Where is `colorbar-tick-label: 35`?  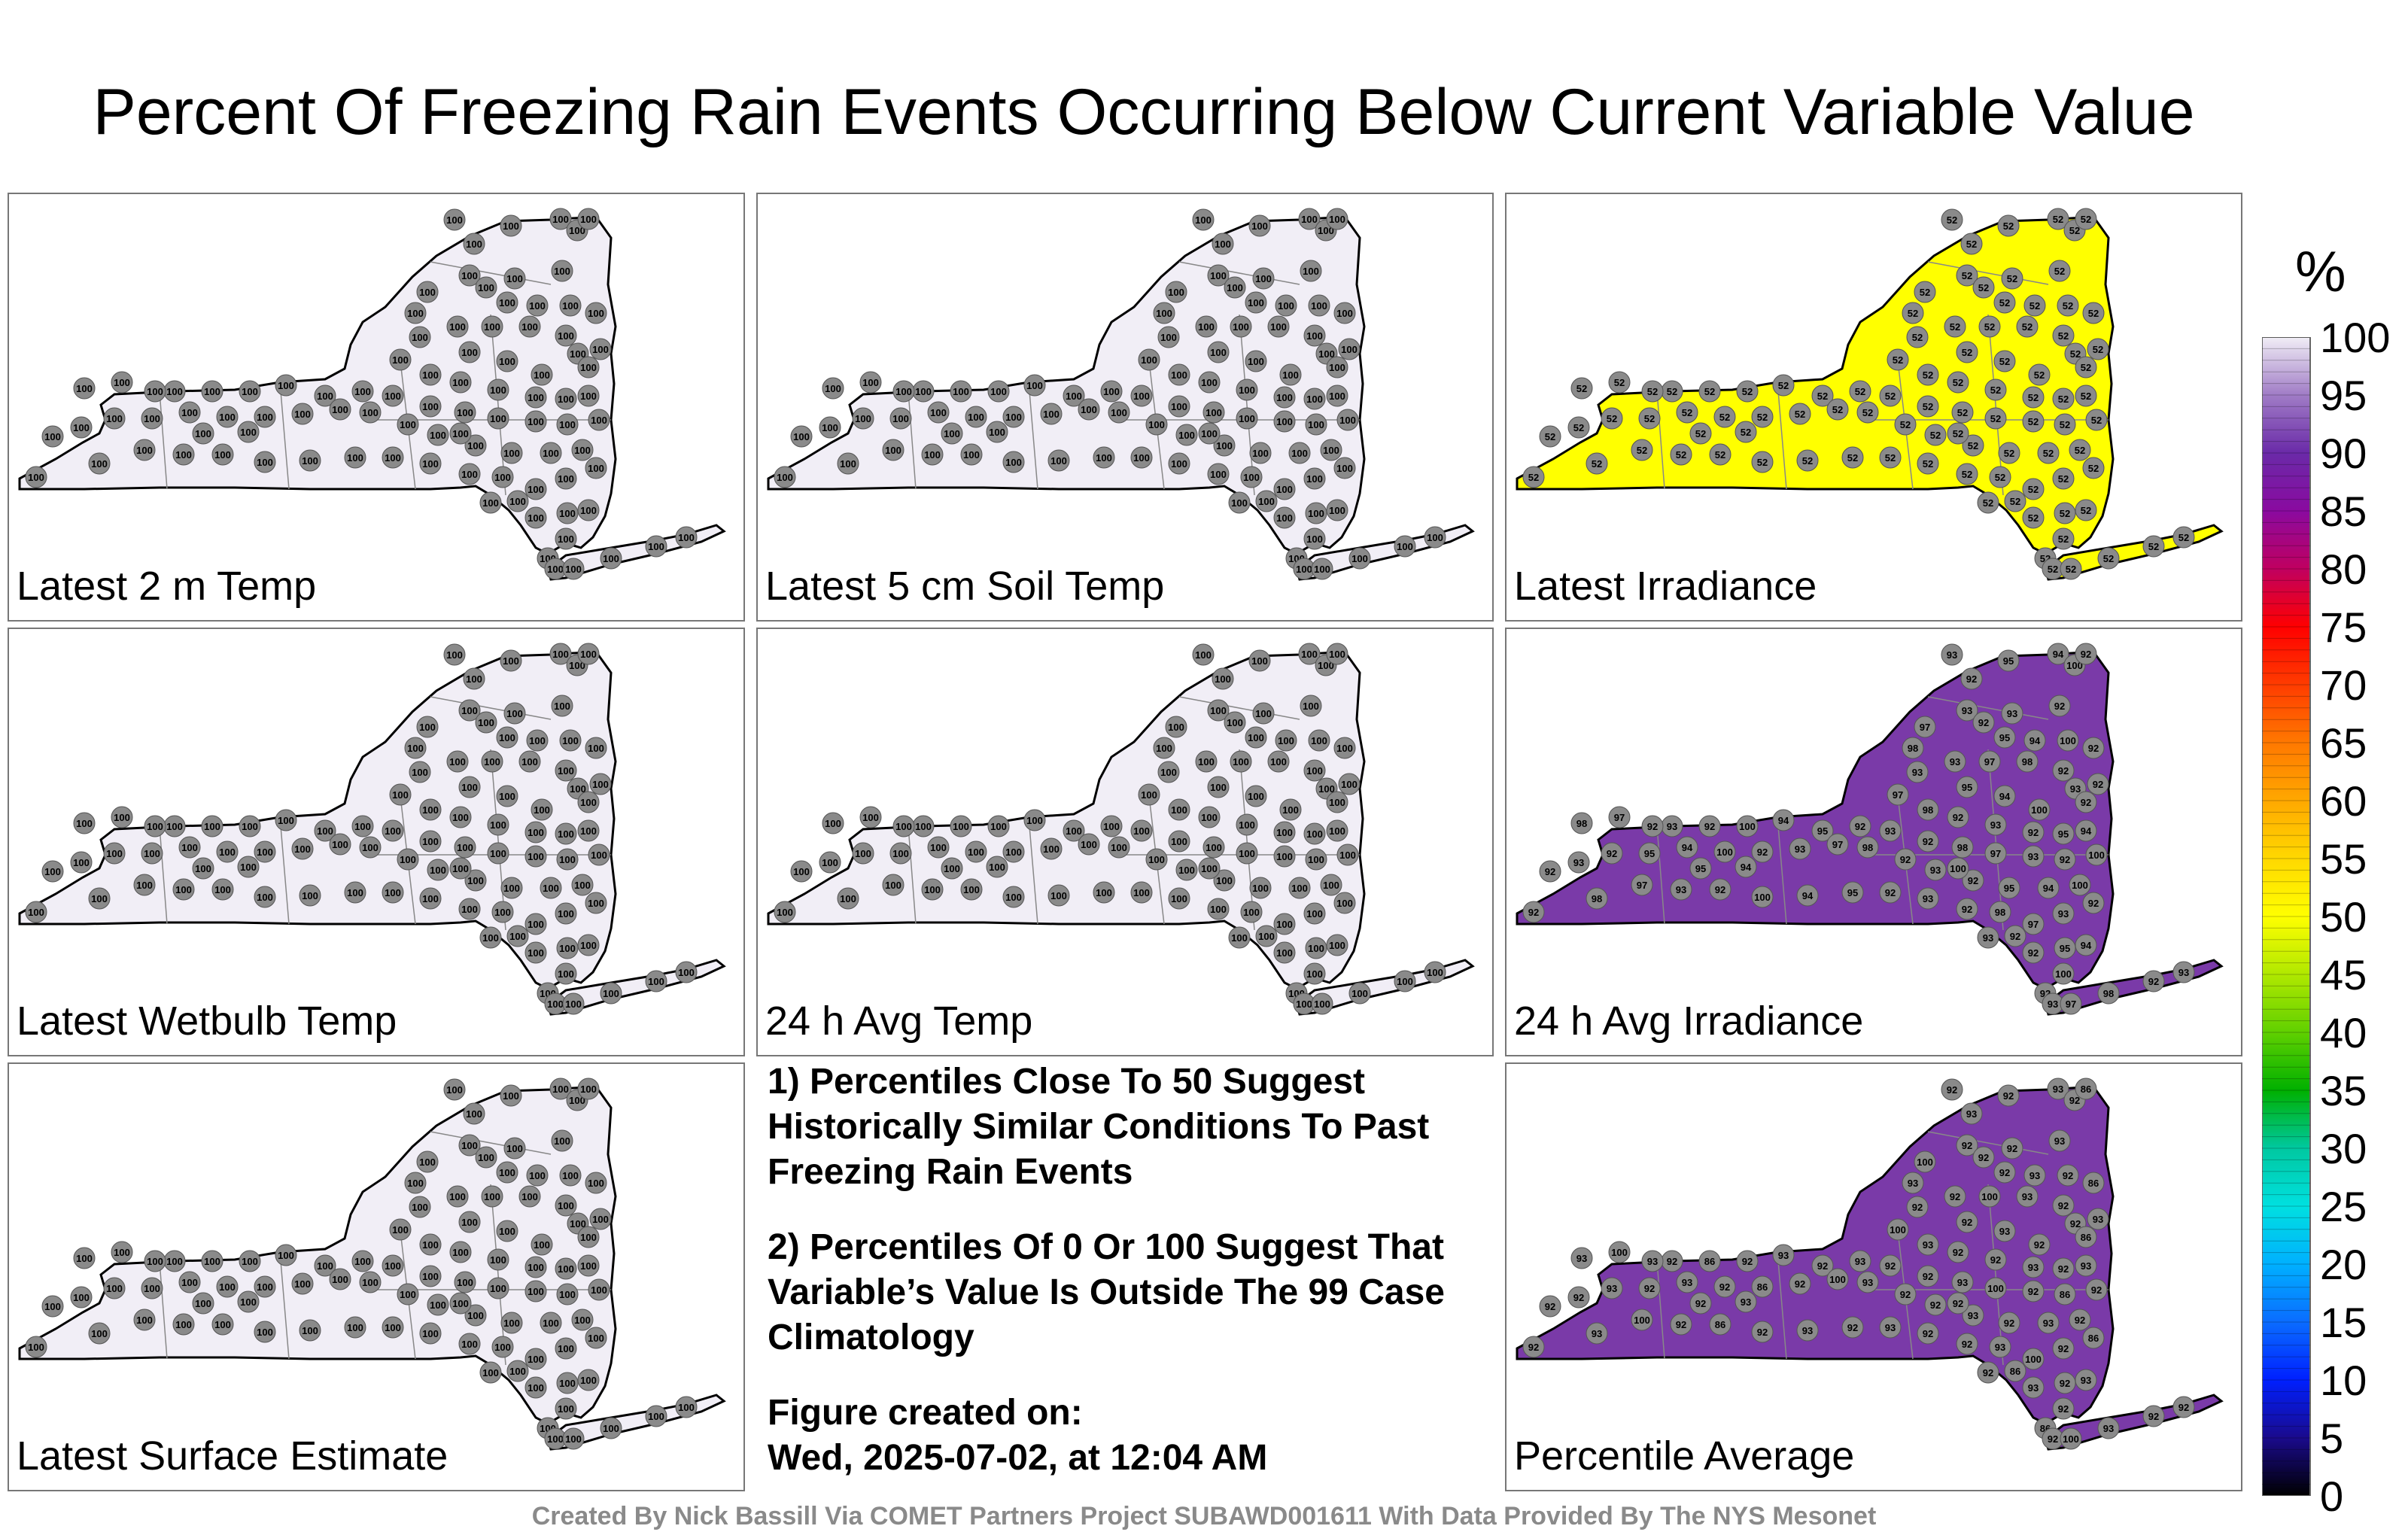 colorbar-tick-label: 35 is located at coordinates (2343, 1090).